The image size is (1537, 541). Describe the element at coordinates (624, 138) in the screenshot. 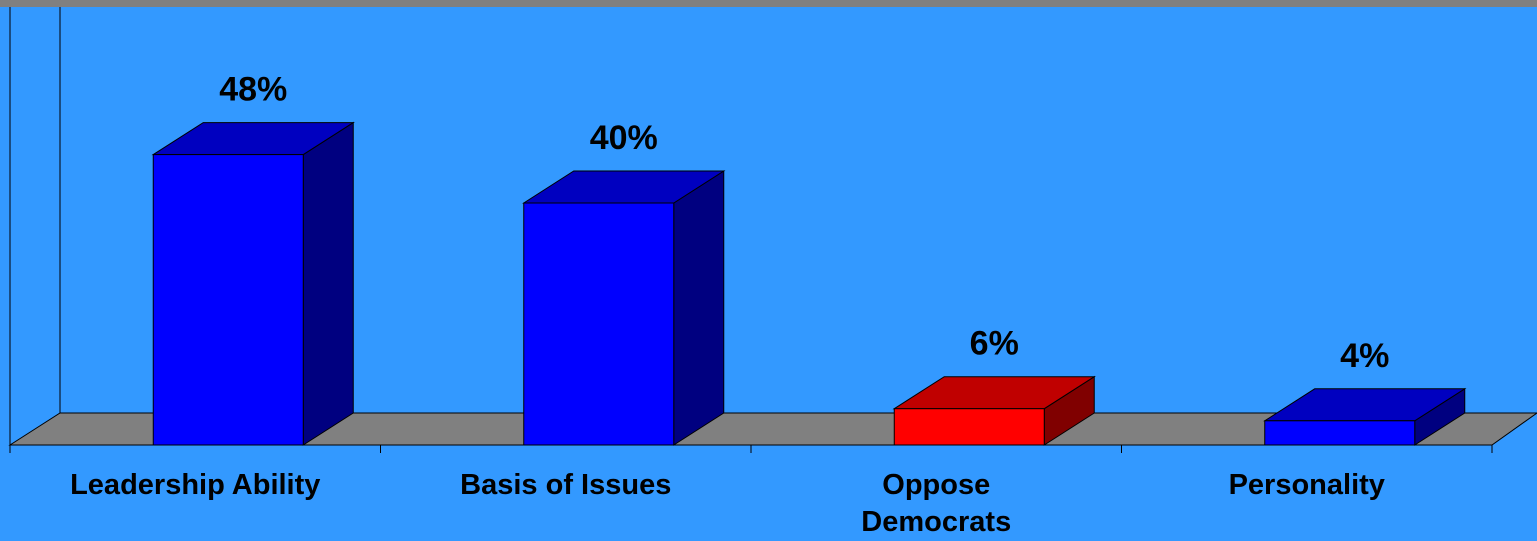

I see `data-label-basis-of-issues: 40%` at that location.